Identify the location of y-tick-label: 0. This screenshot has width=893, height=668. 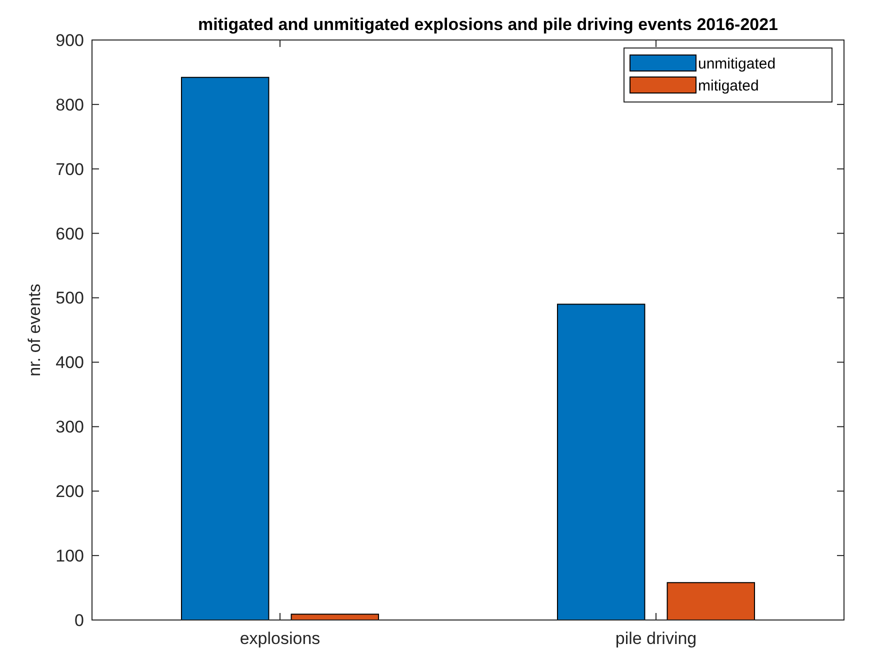
(79, 620).